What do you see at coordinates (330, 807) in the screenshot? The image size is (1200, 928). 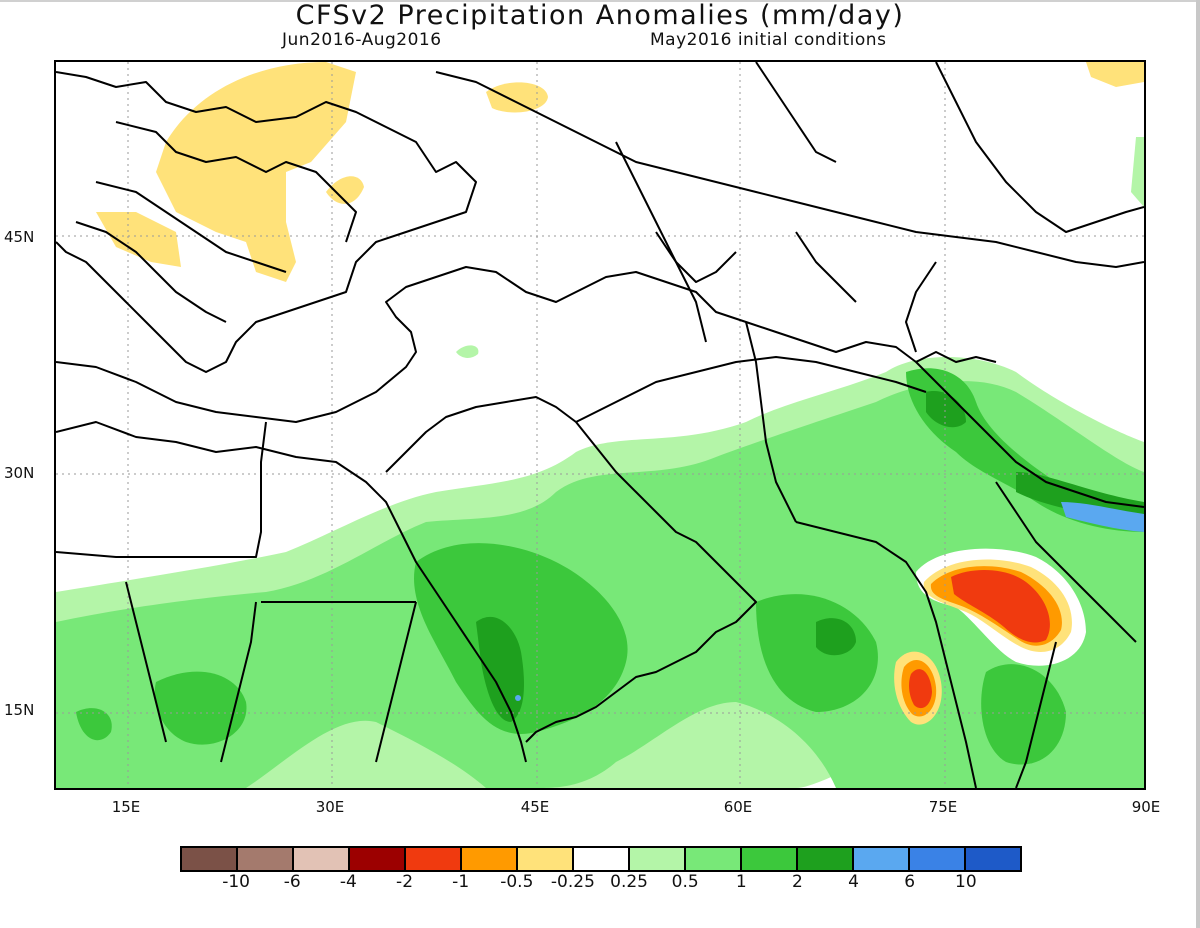 I see `lon-label-30e: 30E` at bounding box center [330, 807].